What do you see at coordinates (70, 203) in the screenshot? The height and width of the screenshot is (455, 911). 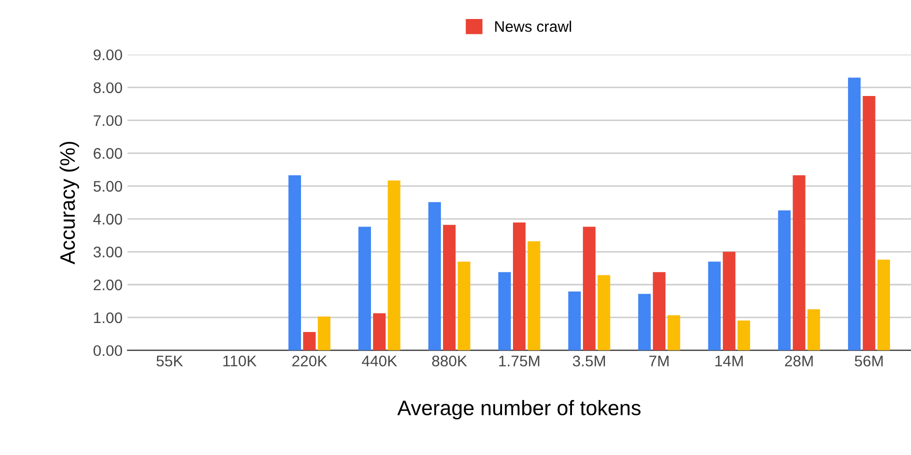 I see `y-axis-title: Accuracy (%)` at bounding box center [70, 203].